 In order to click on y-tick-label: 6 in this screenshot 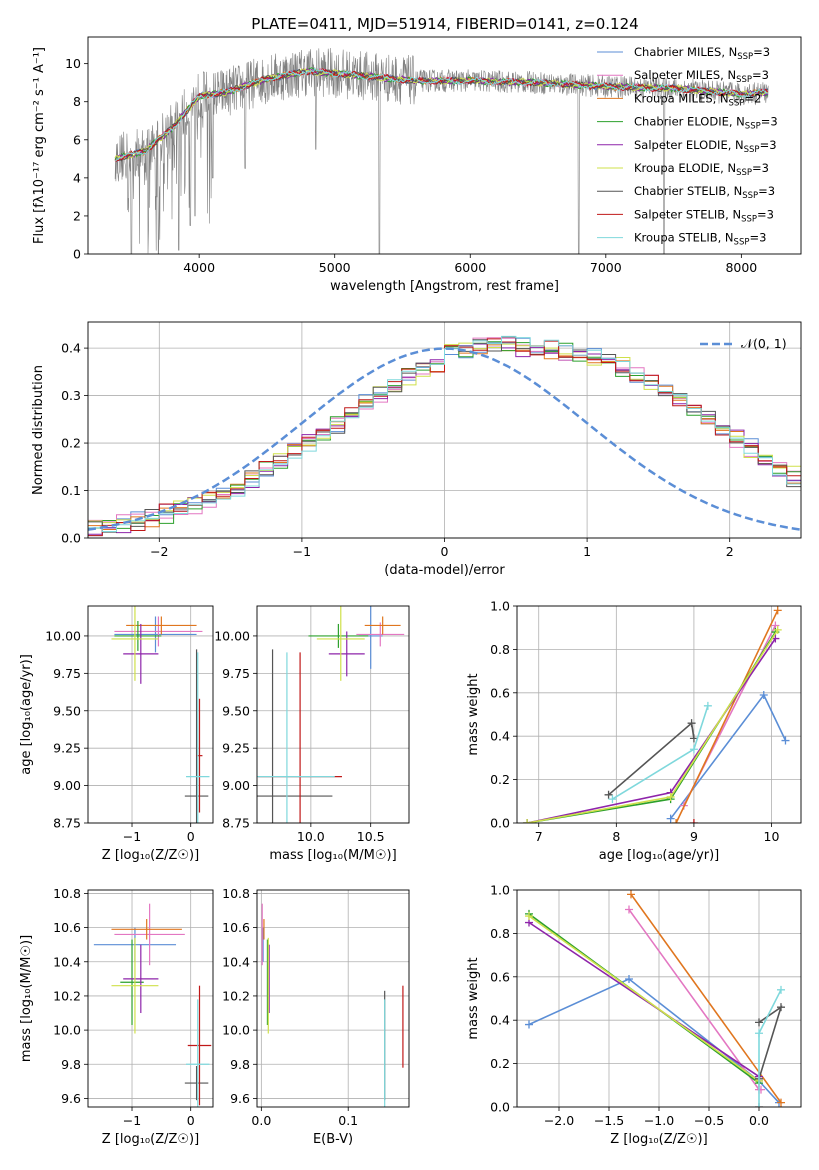, I will do `click(77, 139)`.